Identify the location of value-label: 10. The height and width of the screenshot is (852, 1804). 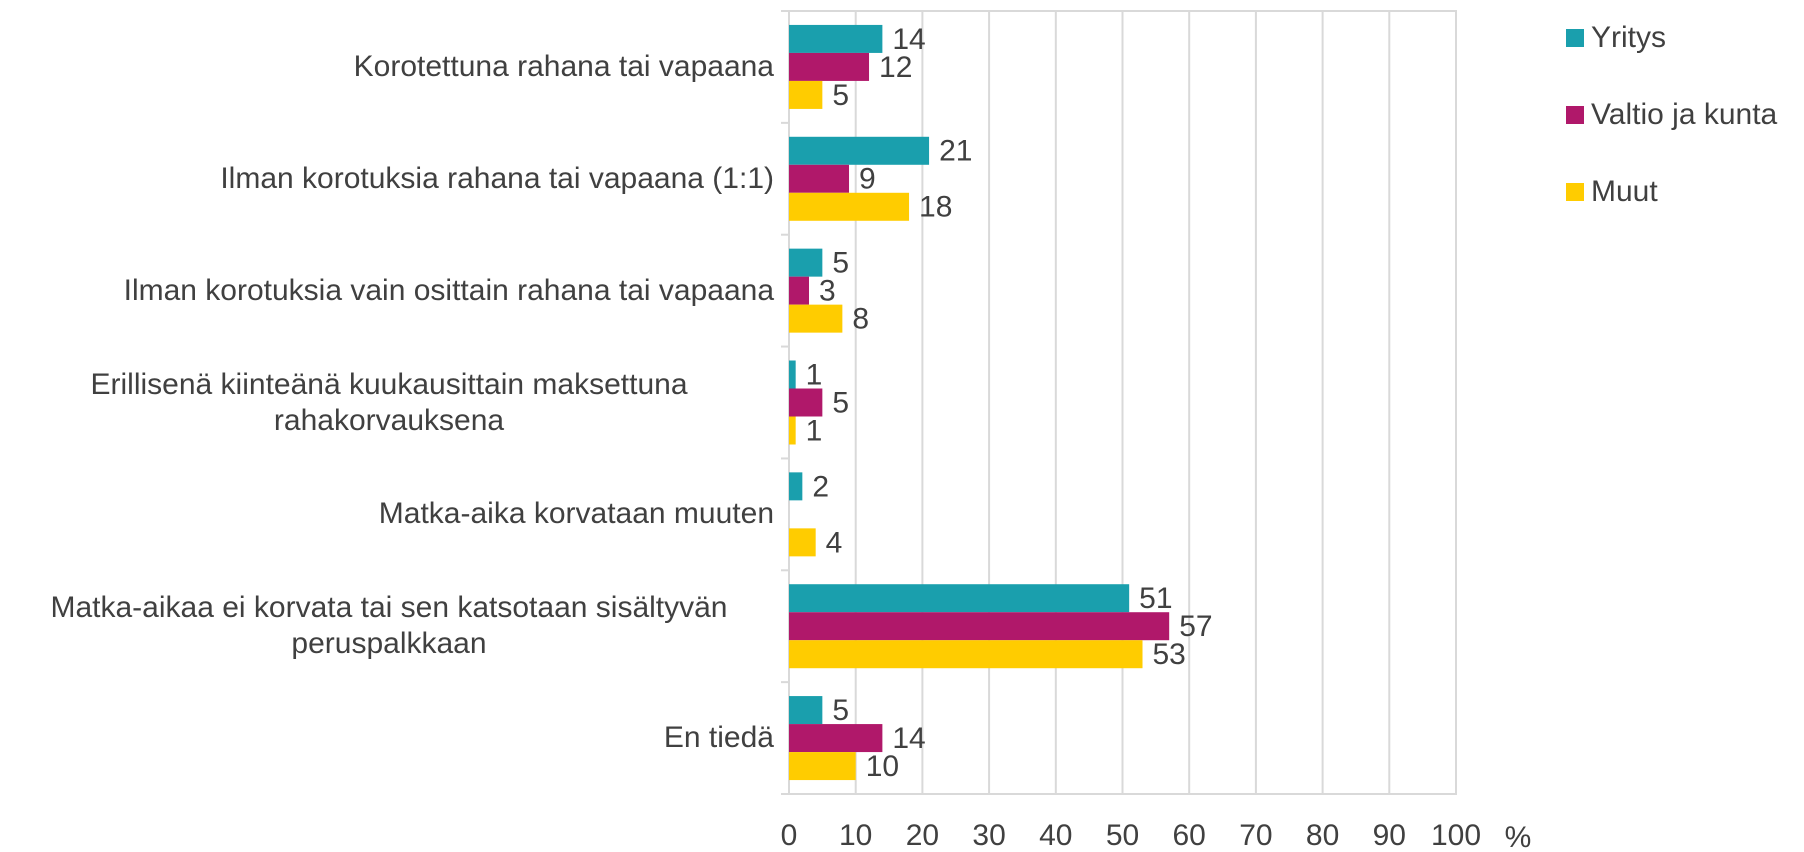
(882, 766).